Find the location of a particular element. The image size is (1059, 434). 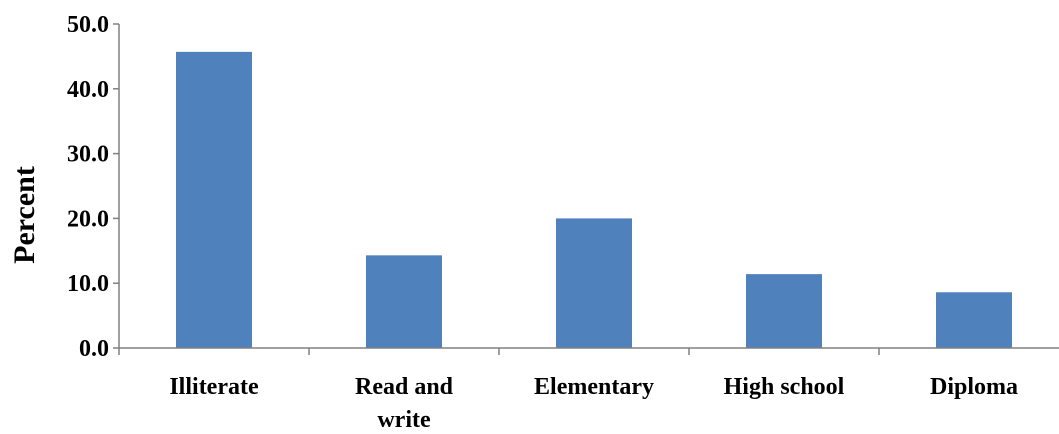

y-axis-ticks: 0.0 10.0 20.0 30.0 40.0 50.0 is located at coordinates (93, 187).